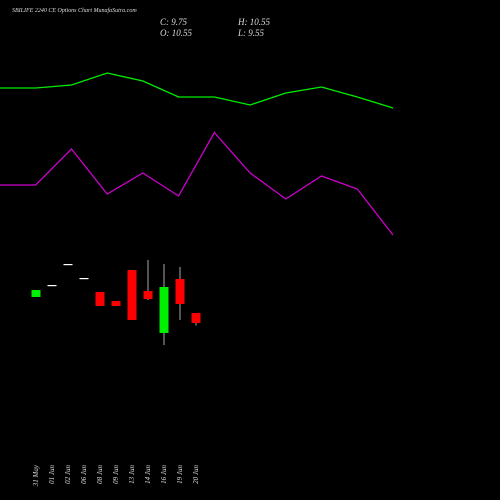  I want to click on indicator-line, so click(197, 90).